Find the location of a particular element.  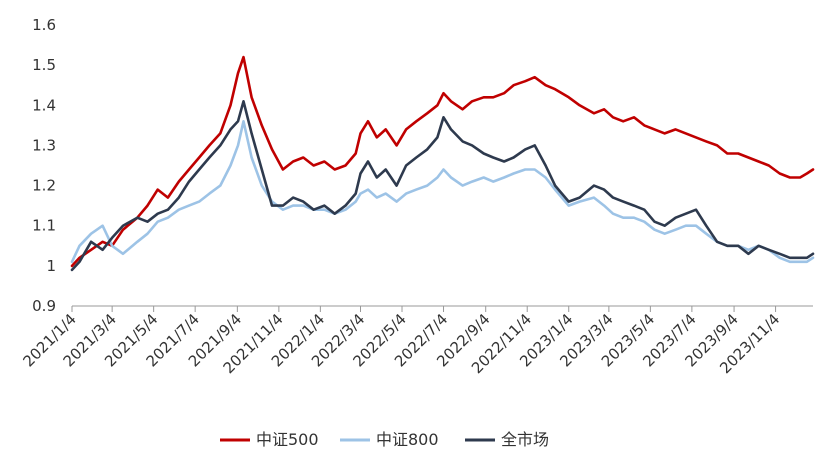

y-tick-label: 1.4 is located at coordinates (44, 105).